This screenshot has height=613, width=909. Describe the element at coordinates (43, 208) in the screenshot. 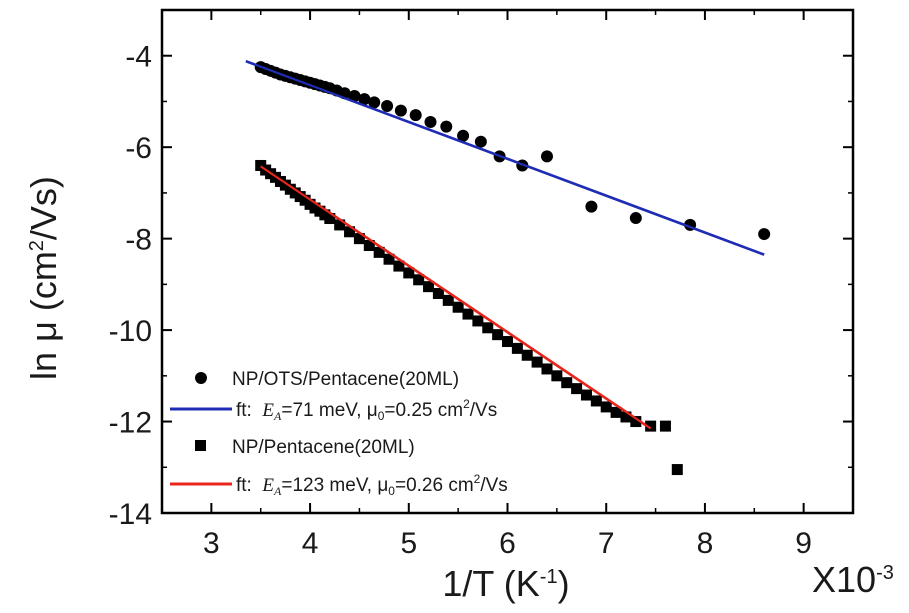

I see `y-axis-title-close: /Vs)` at that location.